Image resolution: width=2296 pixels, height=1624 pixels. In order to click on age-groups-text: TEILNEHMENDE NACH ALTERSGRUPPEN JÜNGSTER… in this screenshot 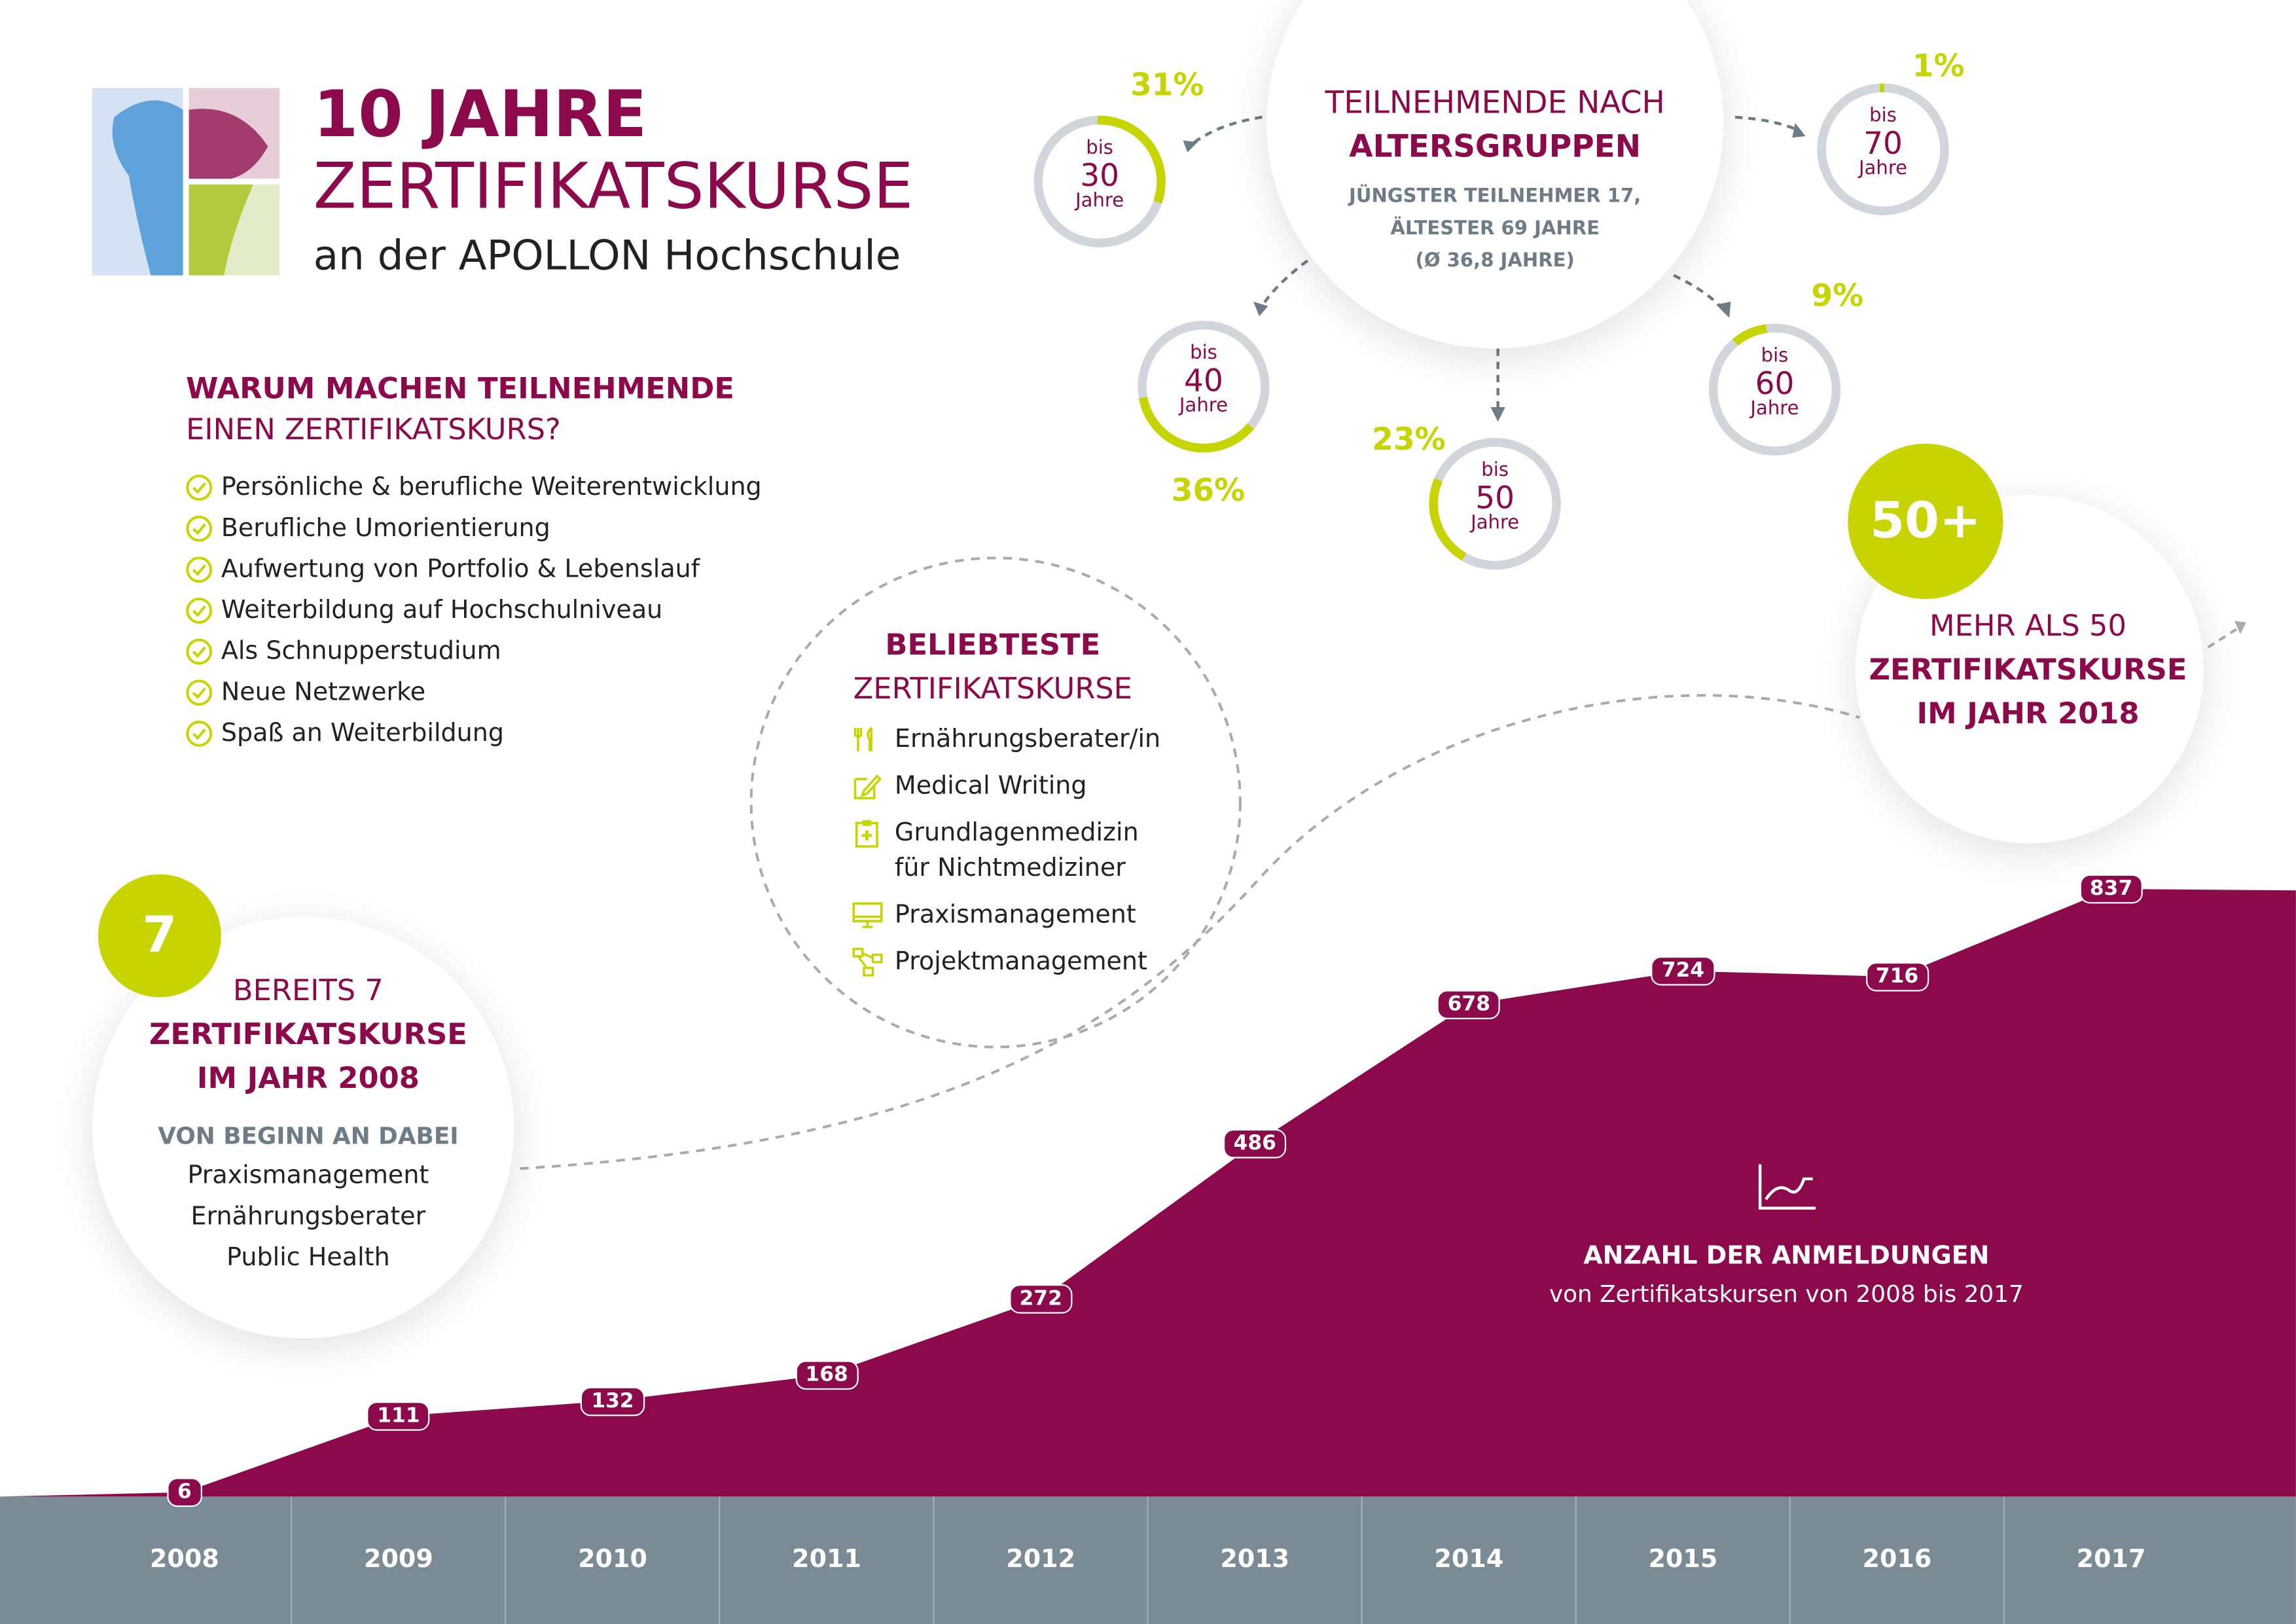, I will do `click(1494, 181)`.